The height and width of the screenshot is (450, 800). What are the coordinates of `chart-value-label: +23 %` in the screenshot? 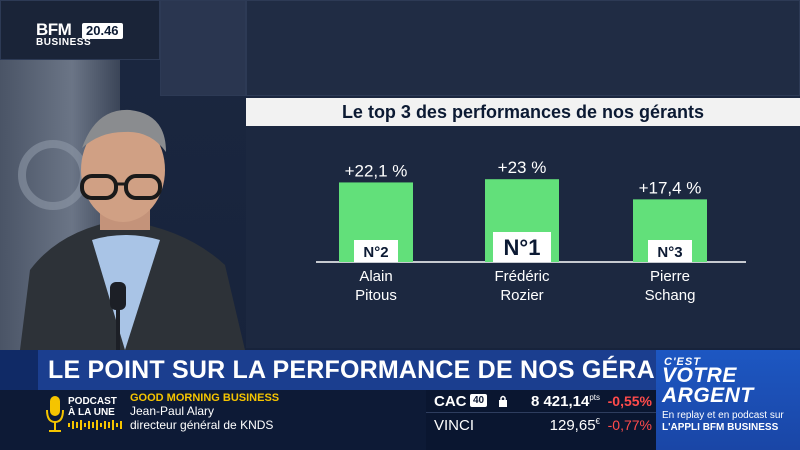 It's located at (522, 167).